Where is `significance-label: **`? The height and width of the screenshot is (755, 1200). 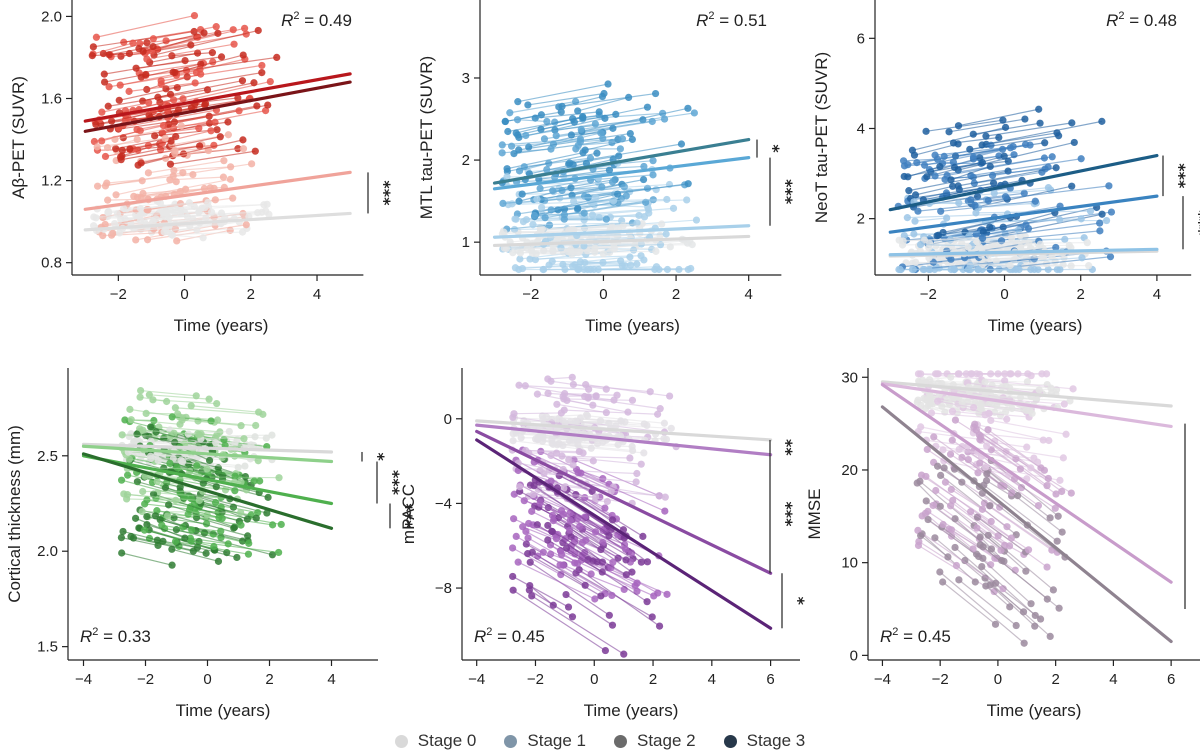 significance-label: ** is located at coordinates (786, 447).